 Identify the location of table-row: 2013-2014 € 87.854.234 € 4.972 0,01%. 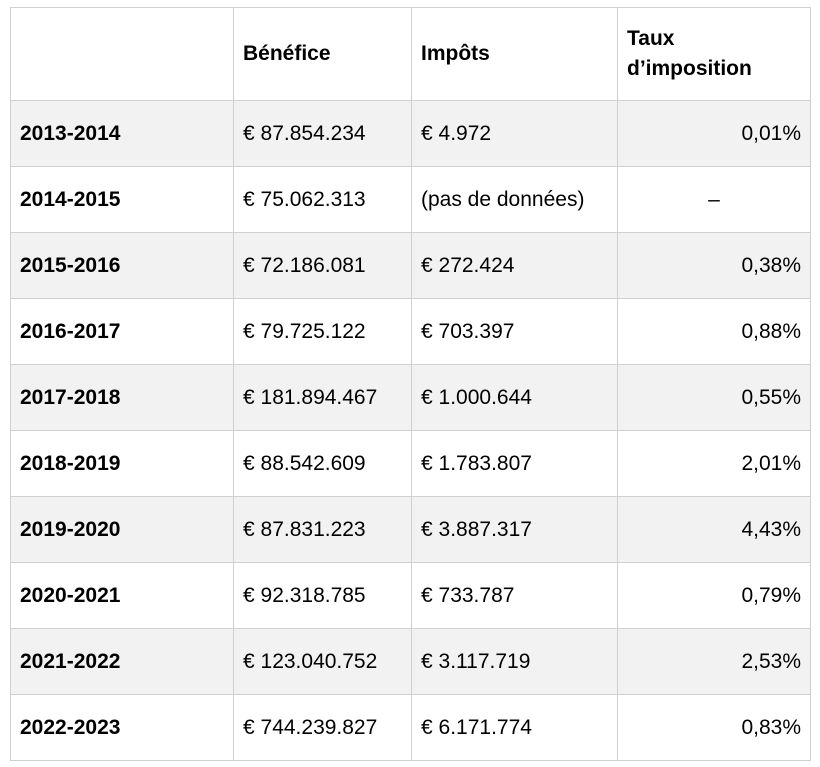
(410, 133).